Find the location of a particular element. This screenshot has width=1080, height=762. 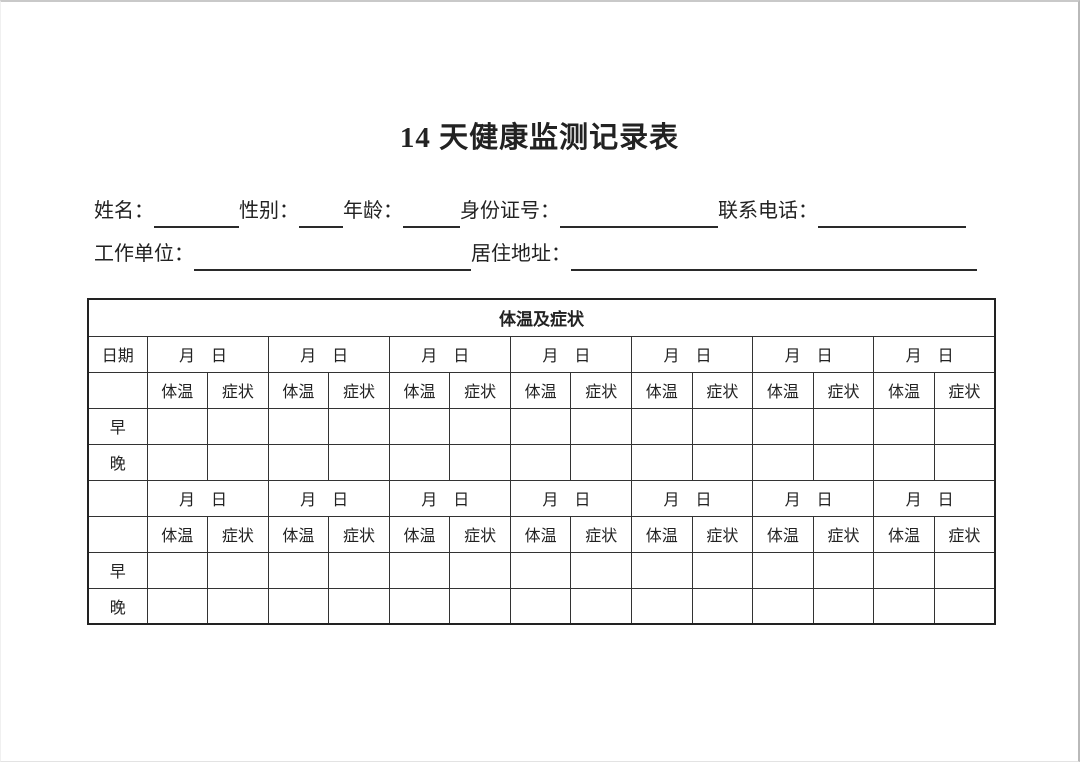

evening-label-cell: 晚 is located at coordinates (117, 462).